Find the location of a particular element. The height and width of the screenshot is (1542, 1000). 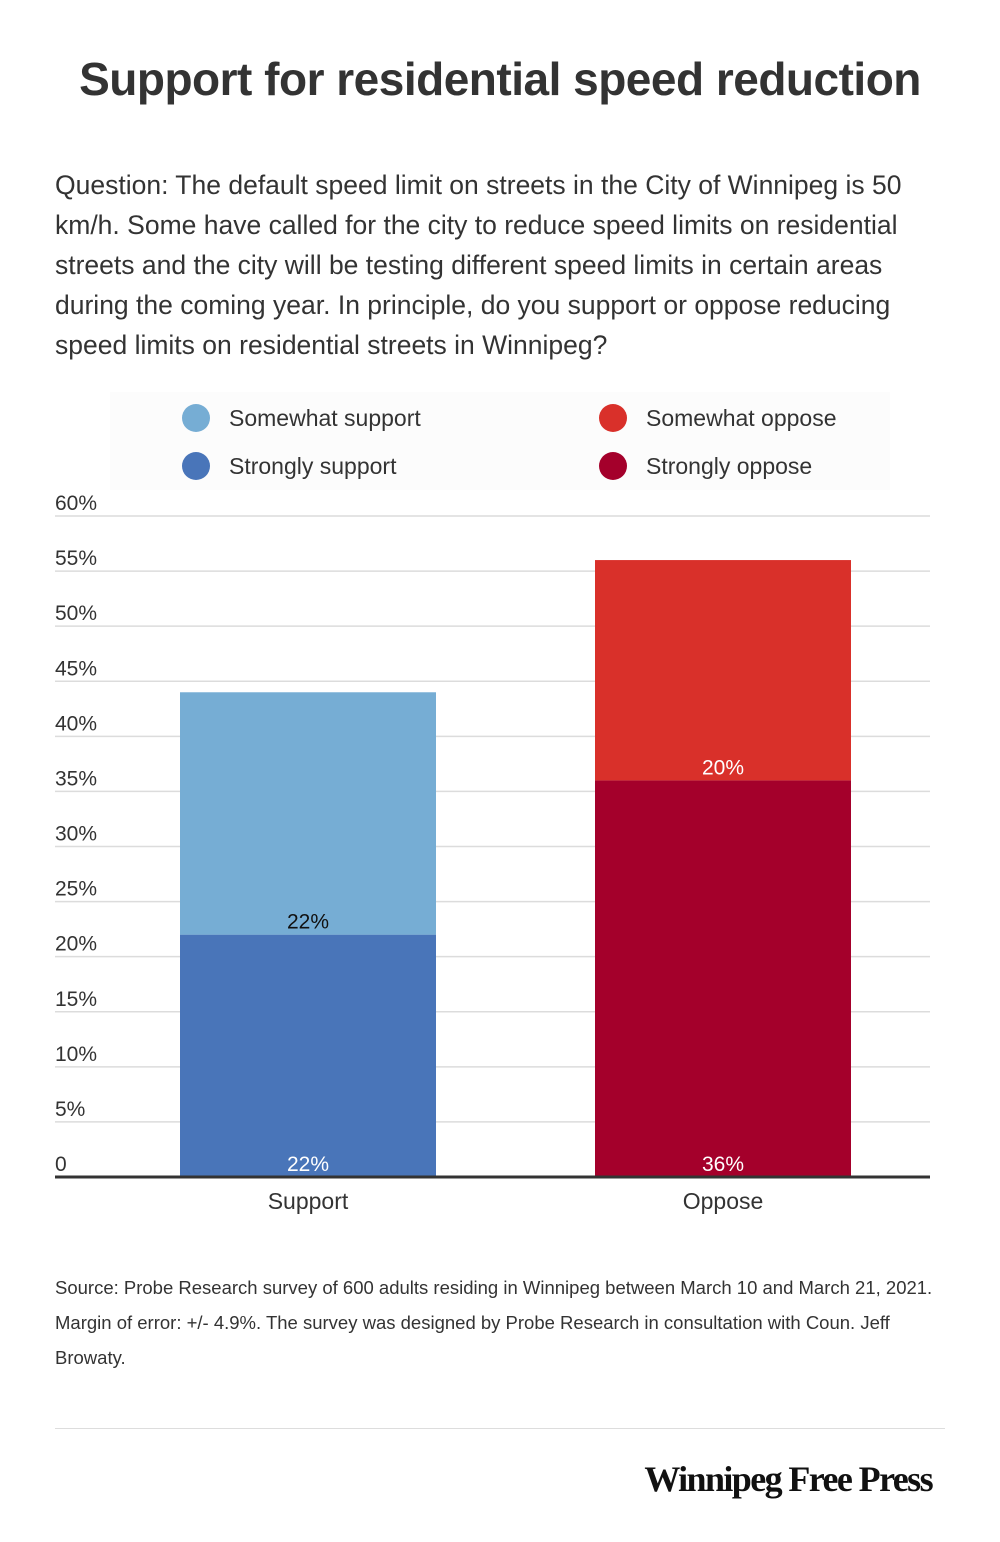

legend-swatch-strongly-support is located at coordinates (196, 466).